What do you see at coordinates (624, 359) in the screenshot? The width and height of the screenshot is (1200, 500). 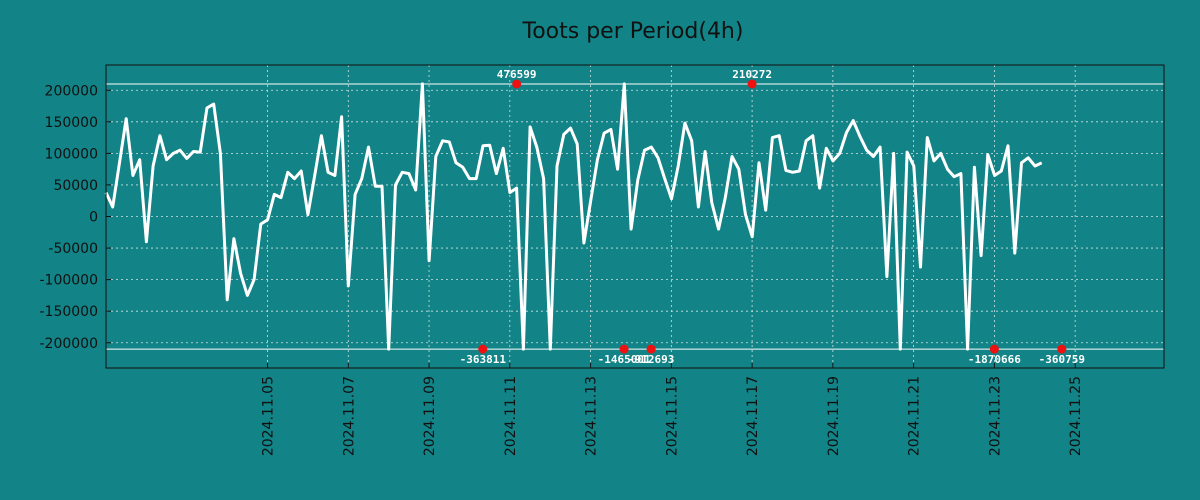 I see `outlier-label: -1465001` at bounding box center [624, 359].